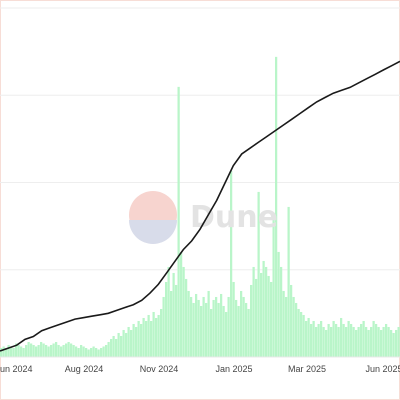  Describe the element at coordinates (153, 232) in the screenshot. I see `dune-logo-lower-icon` at that location.